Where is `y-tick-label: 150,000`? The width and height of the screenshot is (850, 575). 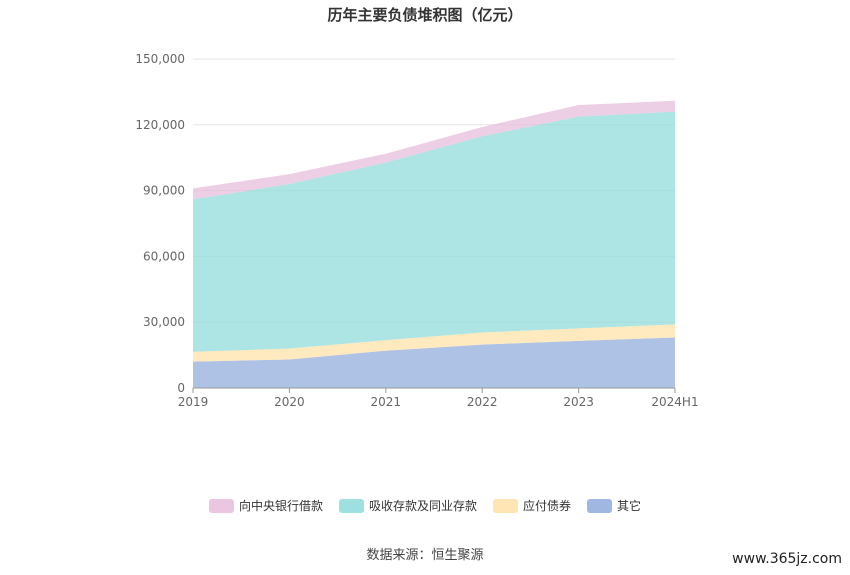 y-tick-label: 150,000 is located at coordinates (160, 59).